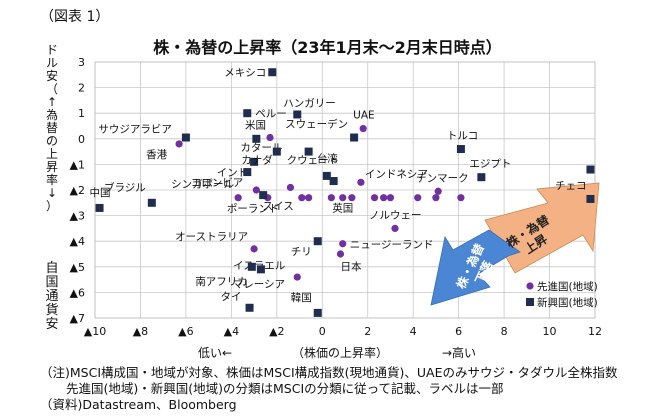  I want to click on figure-label: （図表 1）, so click(75, 17).